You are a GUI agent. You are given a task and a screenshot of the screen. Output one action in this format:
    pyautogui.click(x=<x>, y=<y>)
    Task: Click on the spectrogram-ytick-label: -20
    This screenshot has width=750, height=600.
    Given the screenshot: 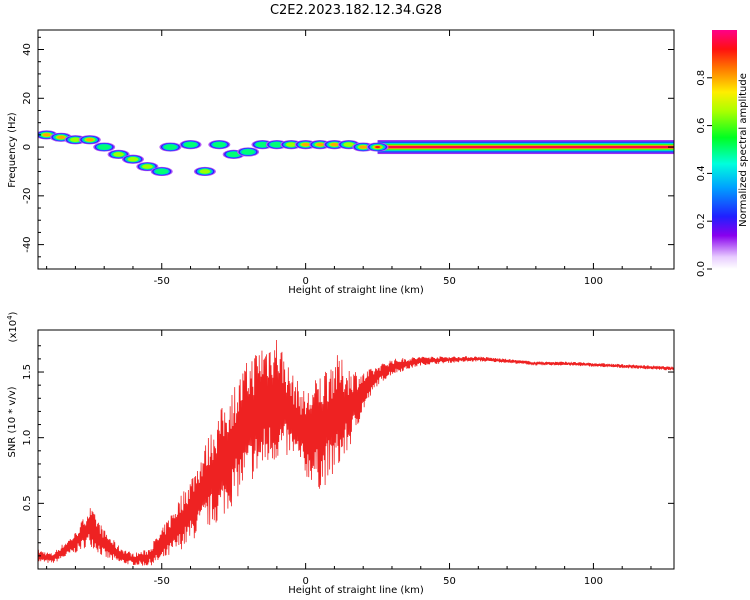 What is the action you would take?
    pyautogui.click(x=27, y=196)
    